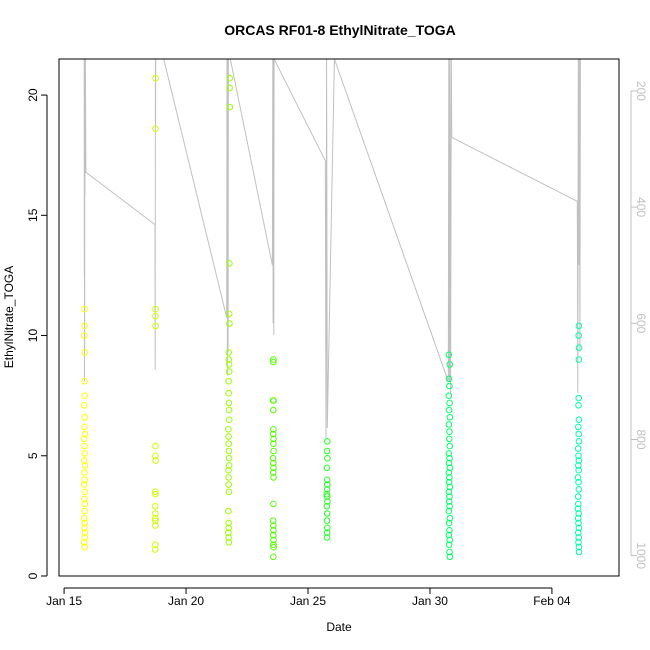  Describe the element at coordinates (641, 555) in the screenshot. I see `right-tick-label: 1000` at that location.